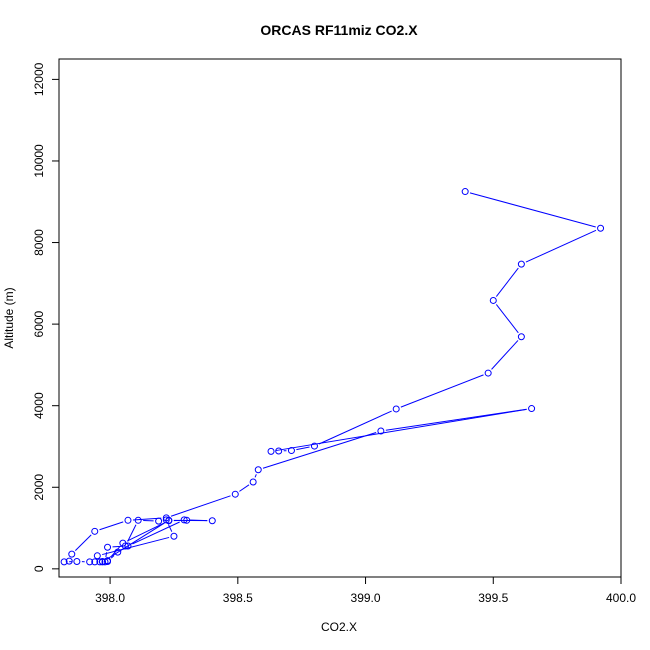  Describe the element at coordinates (39, 323) in the screenshot. I see `y-tick-label: 6000` at that location.